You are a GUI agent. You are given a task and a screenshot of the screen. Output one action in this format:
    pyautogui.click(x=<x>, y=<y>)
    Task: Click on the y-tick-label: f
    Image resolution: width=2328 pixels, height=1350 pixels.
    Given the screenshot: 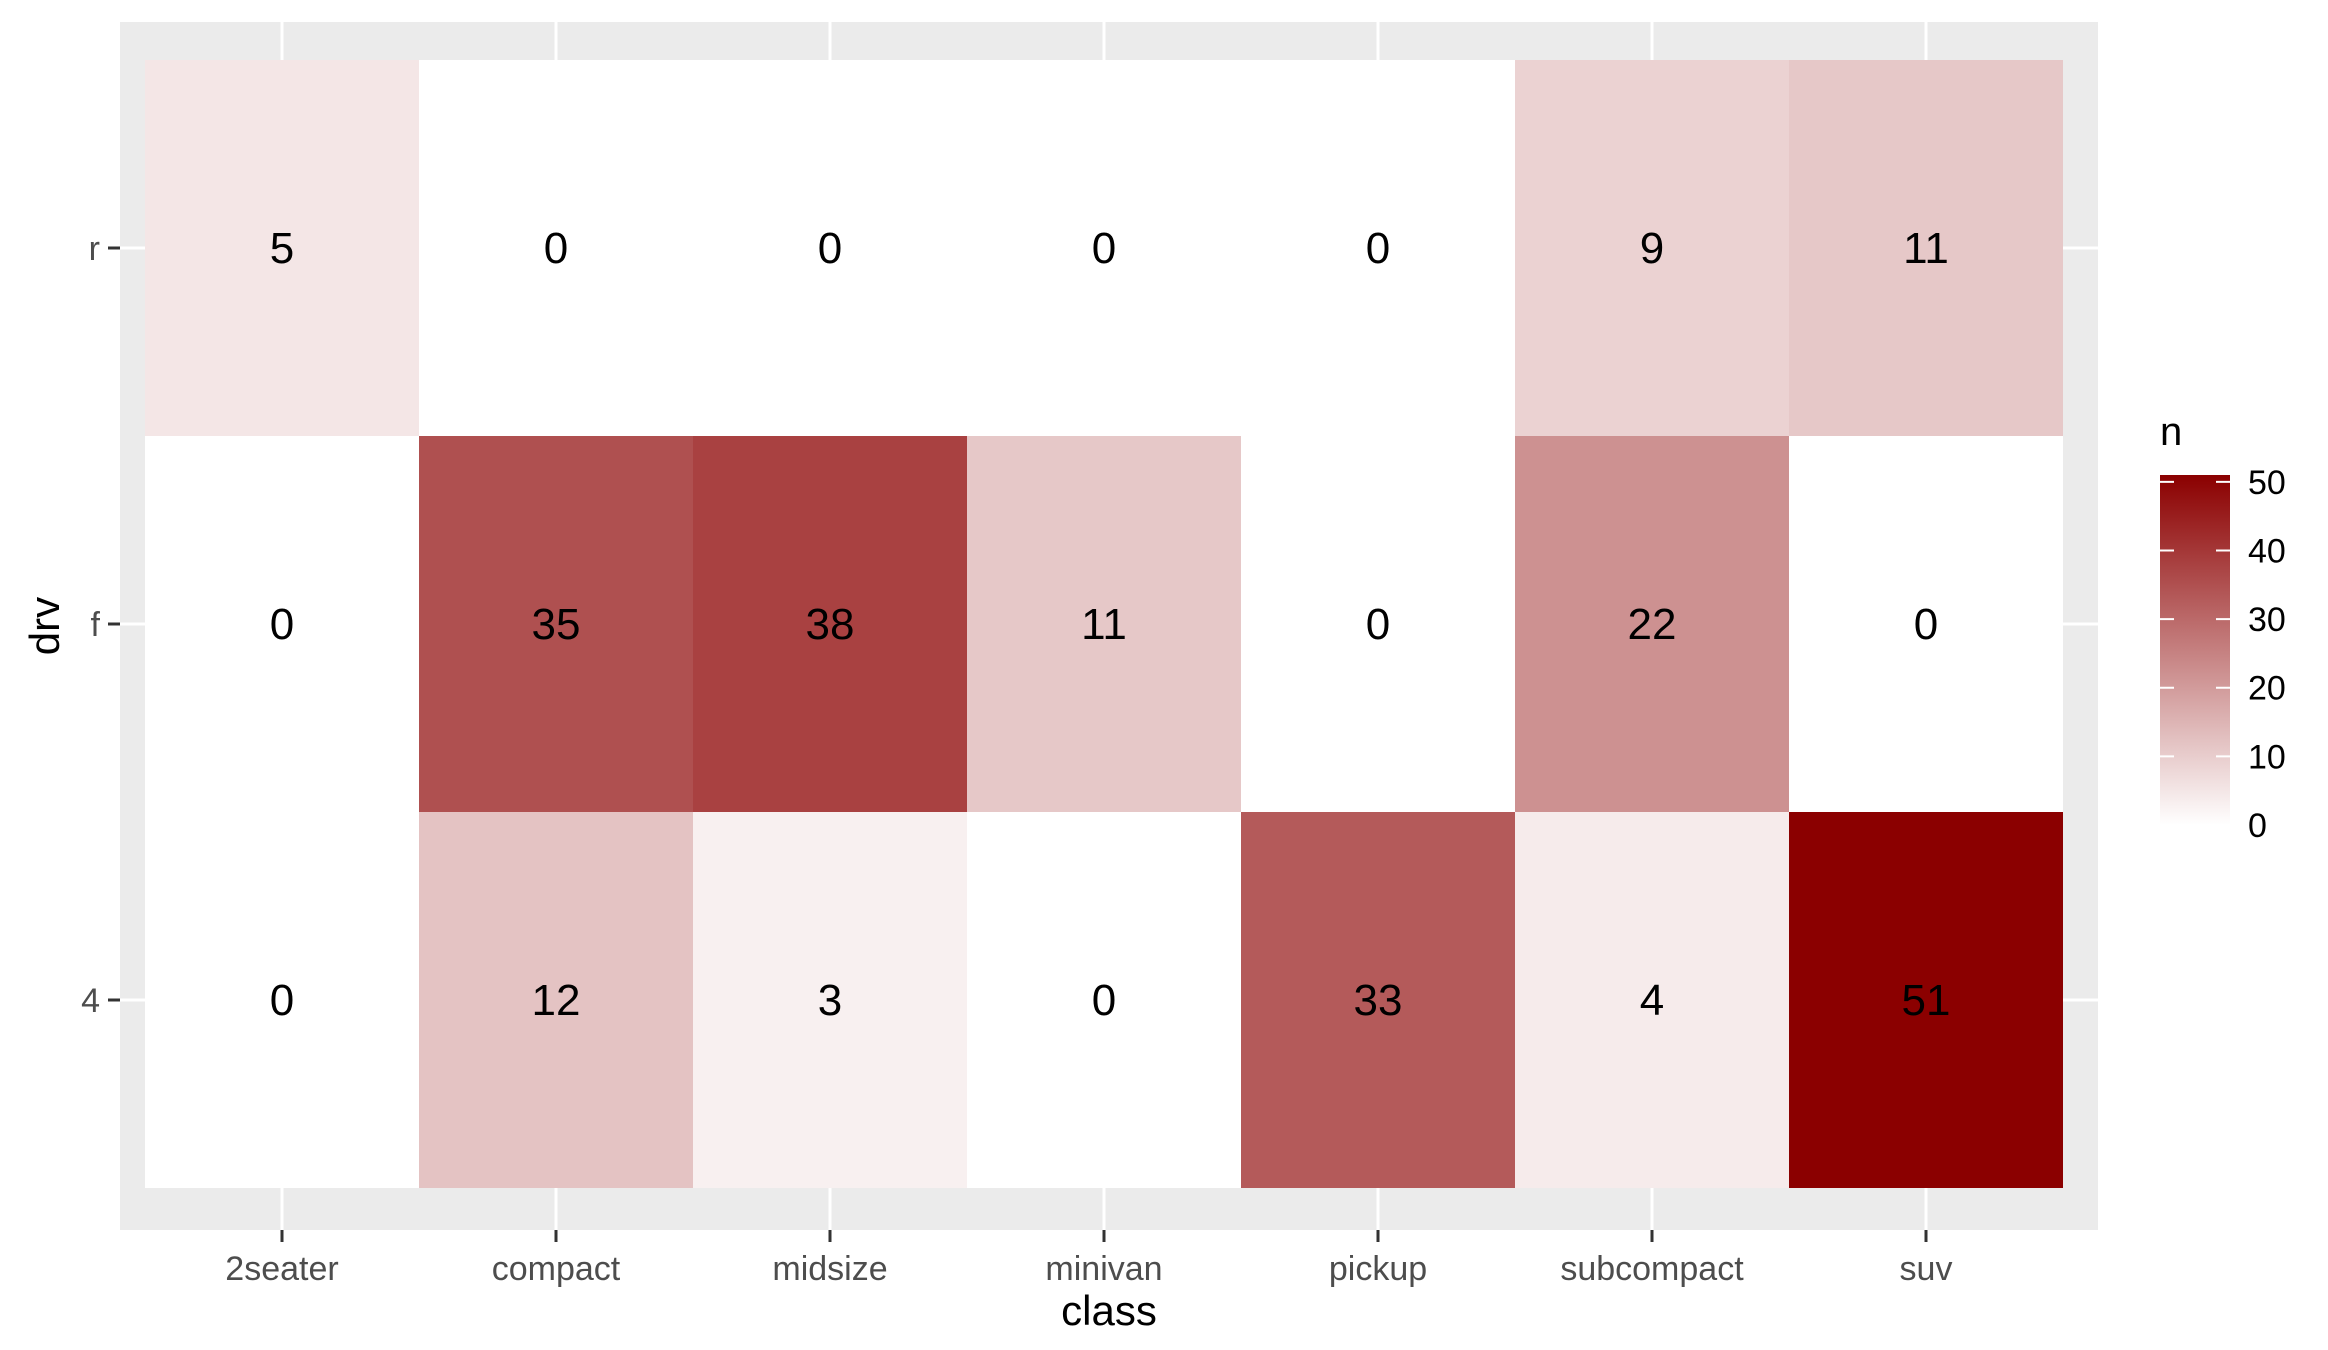 What is the action you would take?
    pyautogui.click(x=96, y=625)
    